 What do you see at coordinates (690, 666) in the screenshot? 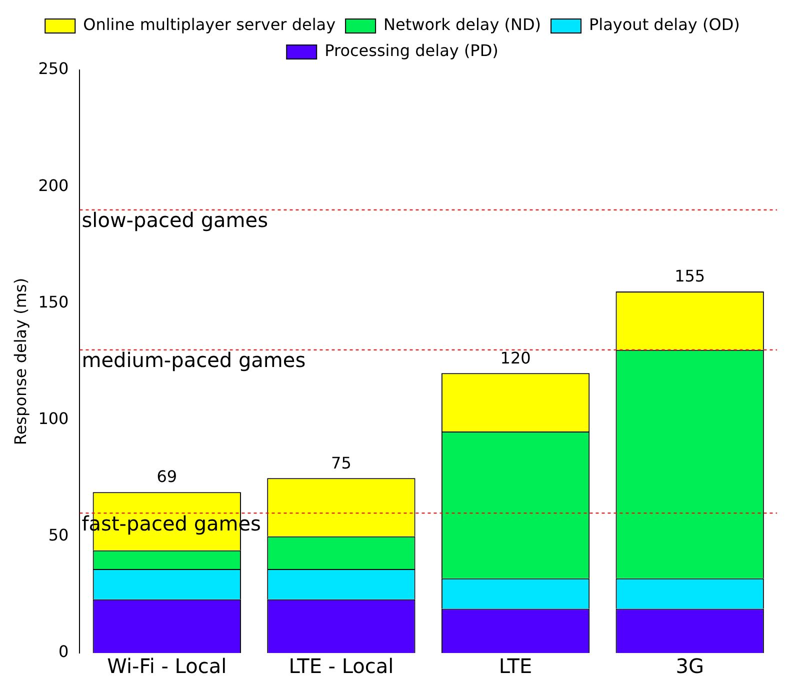
I see `x-tick-label: 3G` at bounding box center [690, 666].